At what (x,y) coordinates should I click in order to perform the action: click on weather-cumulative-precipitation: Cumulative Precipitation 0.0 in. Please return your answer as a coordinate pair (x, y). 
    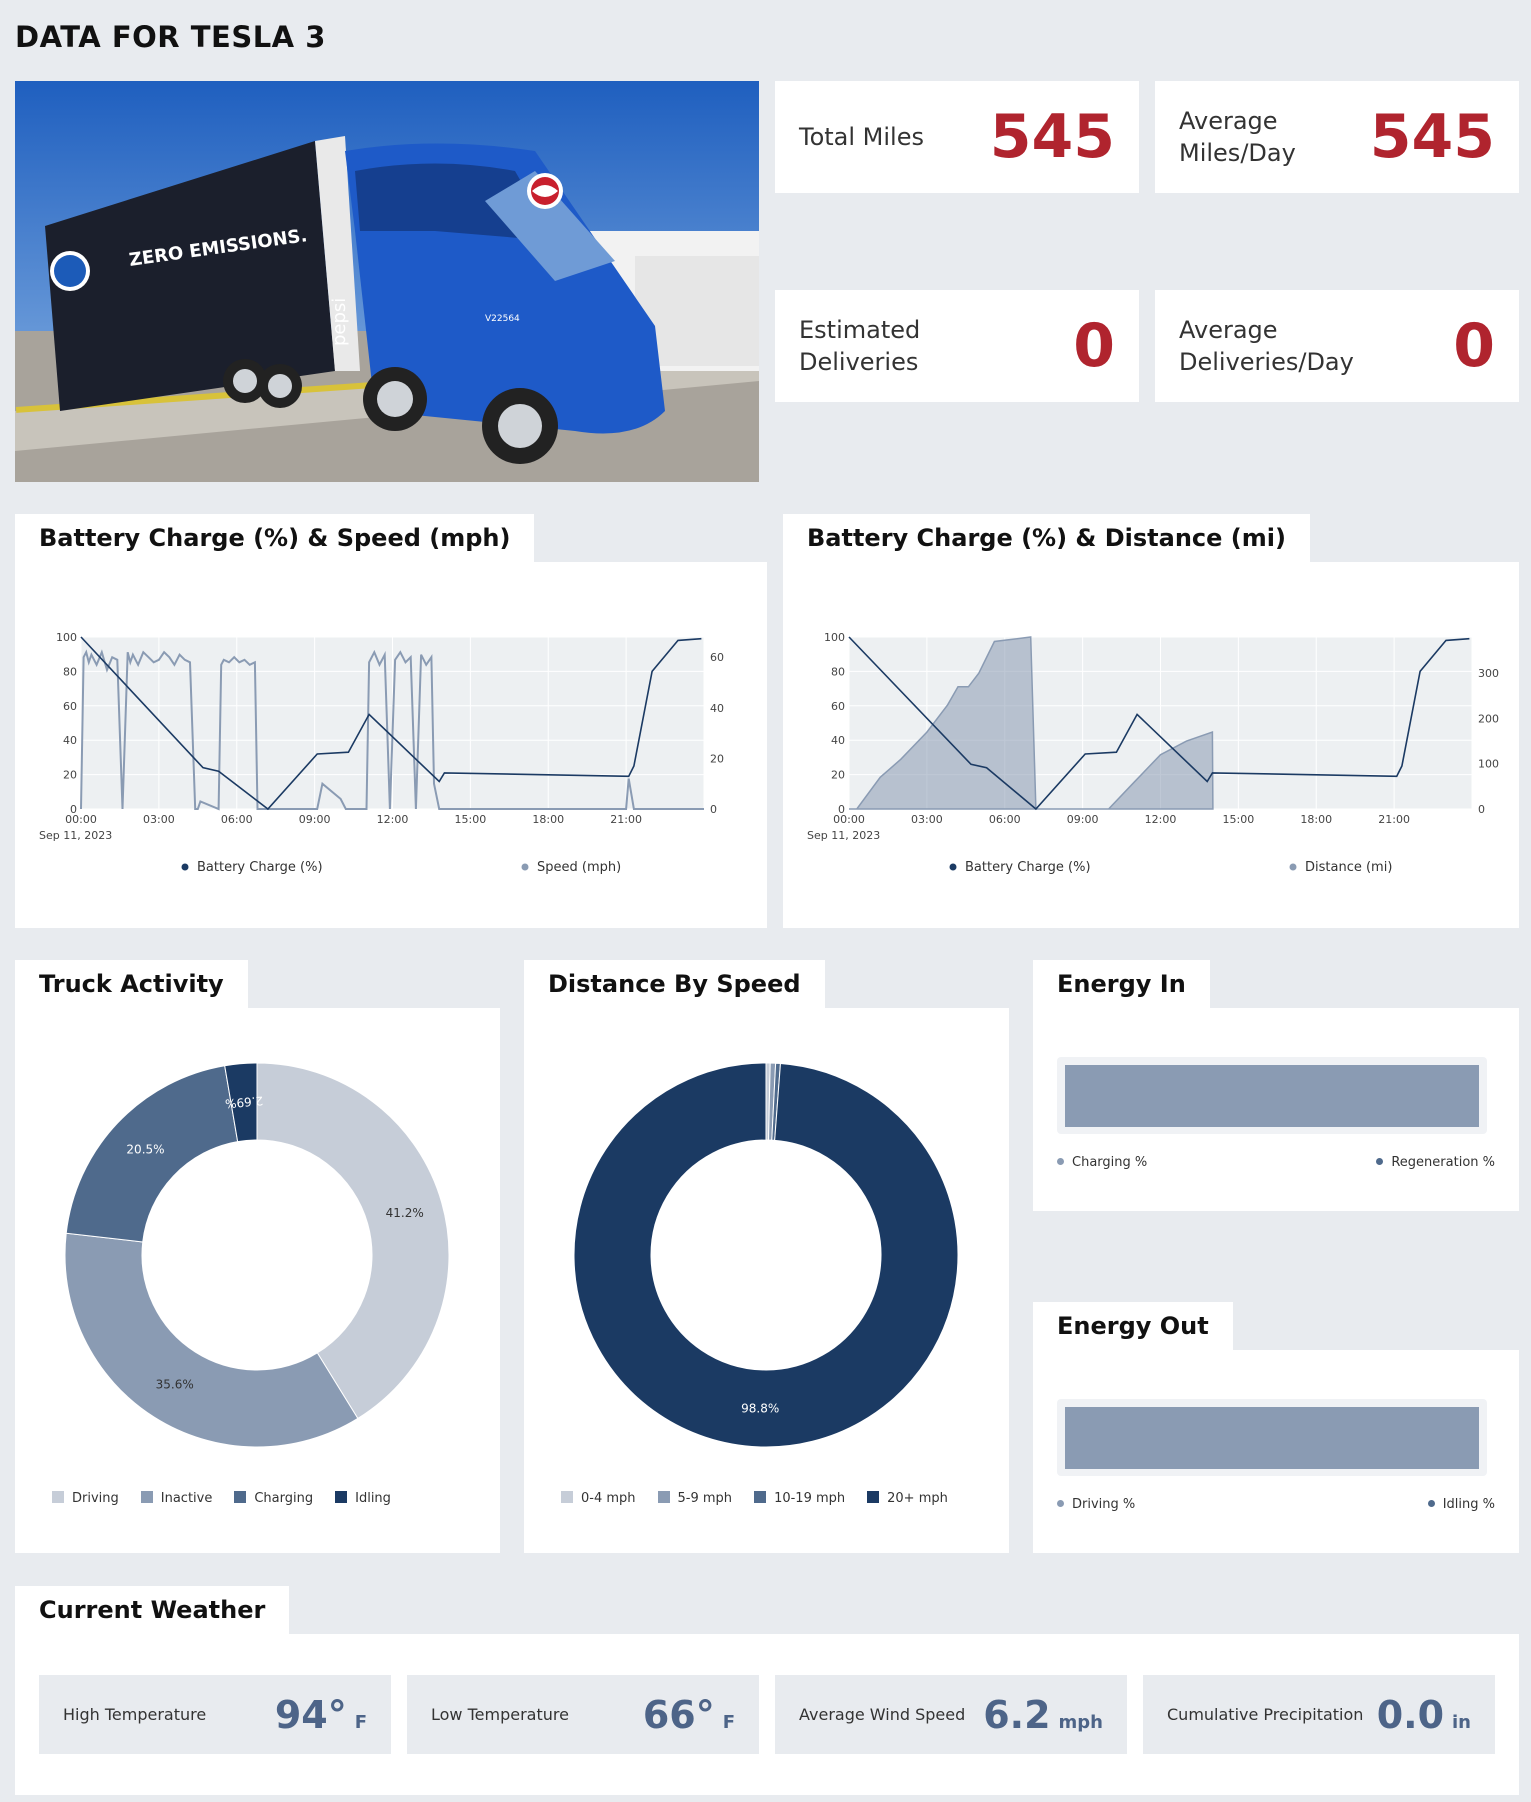
    Looking at the image, I should click on (1319, 1714).